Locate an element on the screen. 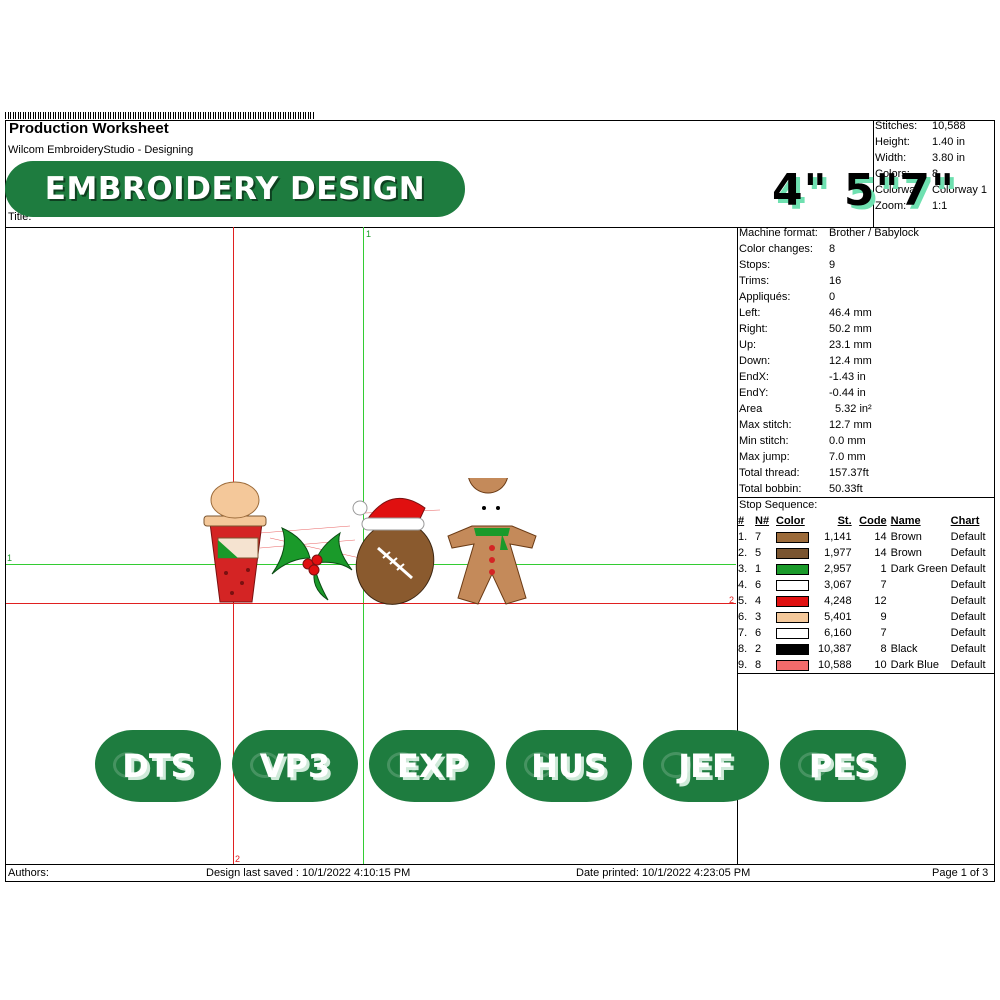 The width and height of the screenshot is (1000, 1000). row-stitches: 10,588 is located at coordinates (835, 665).